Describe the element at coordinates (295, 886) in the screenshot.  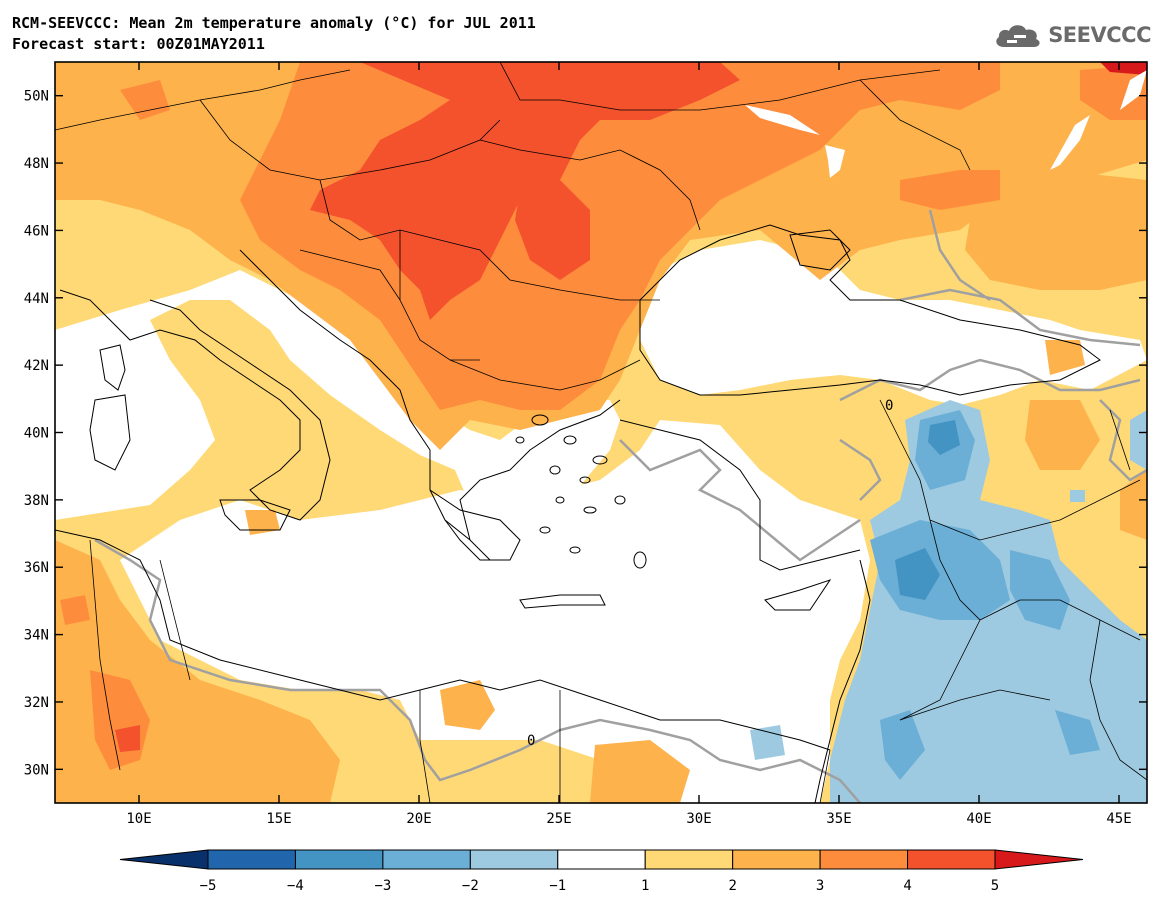
I see `colorbar-tick-label: −4` at that location.